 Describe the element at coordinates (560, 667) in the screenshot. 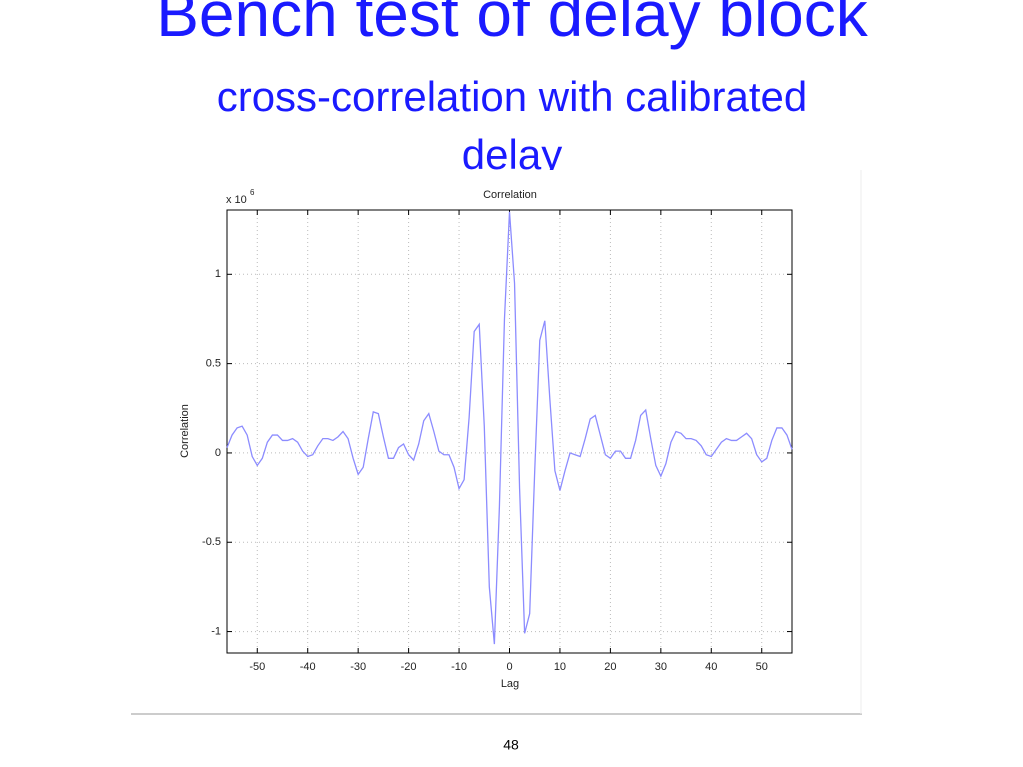

I see `x-tick-label: 10` at that location.